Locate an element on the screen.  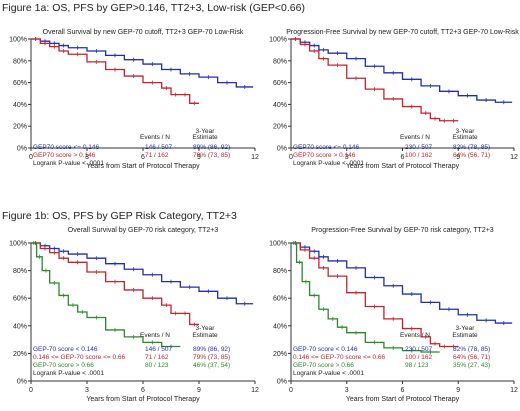
chart3-x-axis-label: Years from Start of Protocol Therapy is located at coordinates (143, 399).